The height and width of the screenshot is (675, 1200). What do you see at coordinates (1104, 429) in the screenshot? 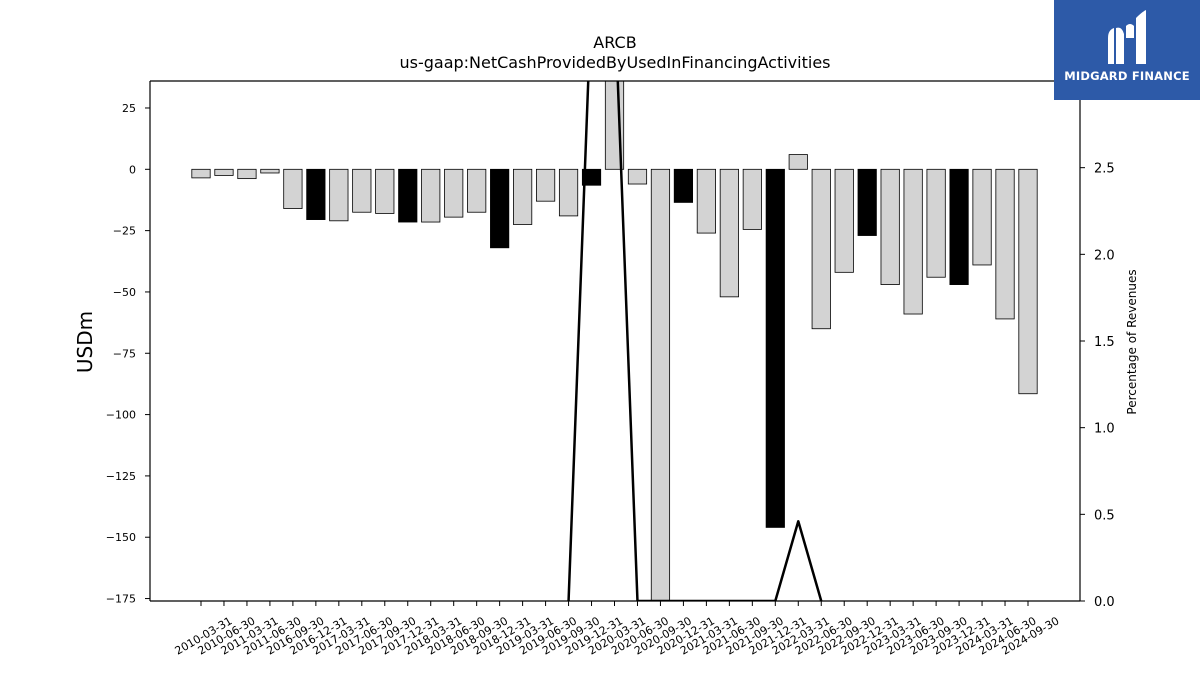
I see `y2-tick-label: 1.0` at bounding box center [1104, 429].